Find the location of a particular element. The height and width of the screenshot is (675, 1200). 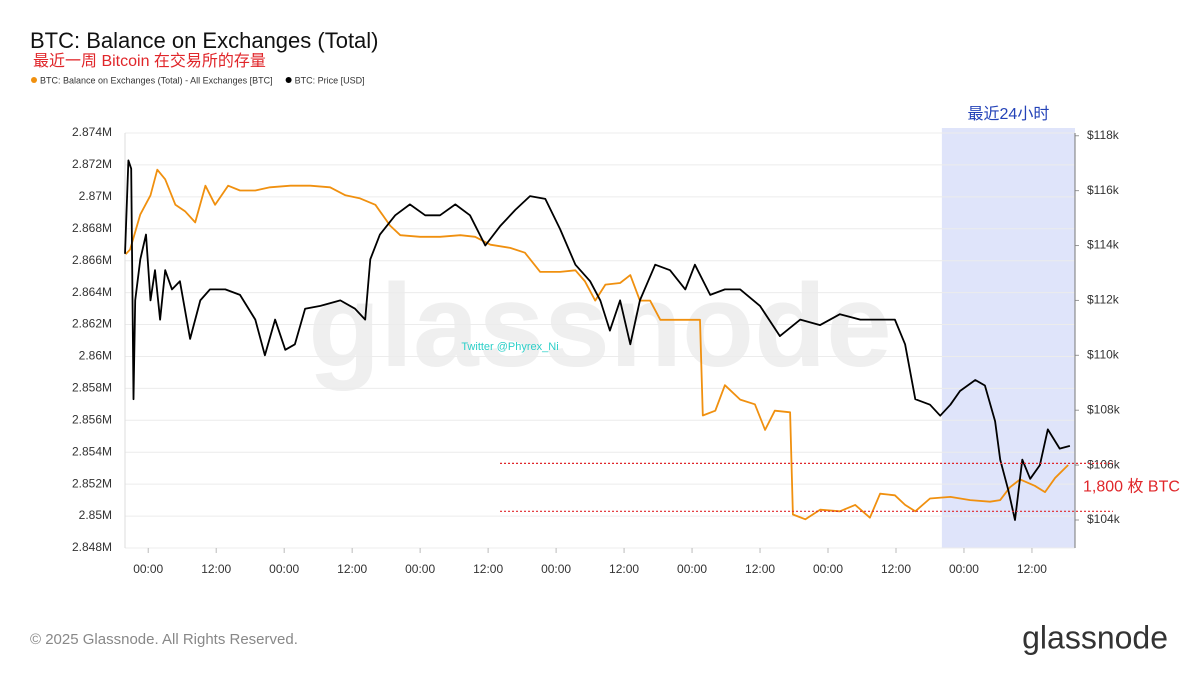

y2-tick-label: $112k is located at coordinates (1103, 300).